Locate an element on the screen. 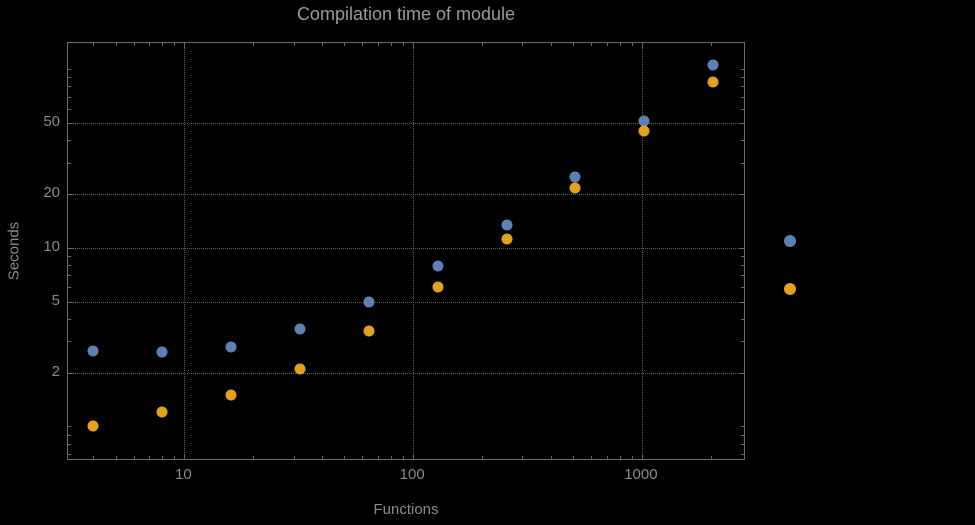 Image resolution: width=975 pixels, height=525 pixels. x-axis-label: Functions is located at coordinates (406, 509).